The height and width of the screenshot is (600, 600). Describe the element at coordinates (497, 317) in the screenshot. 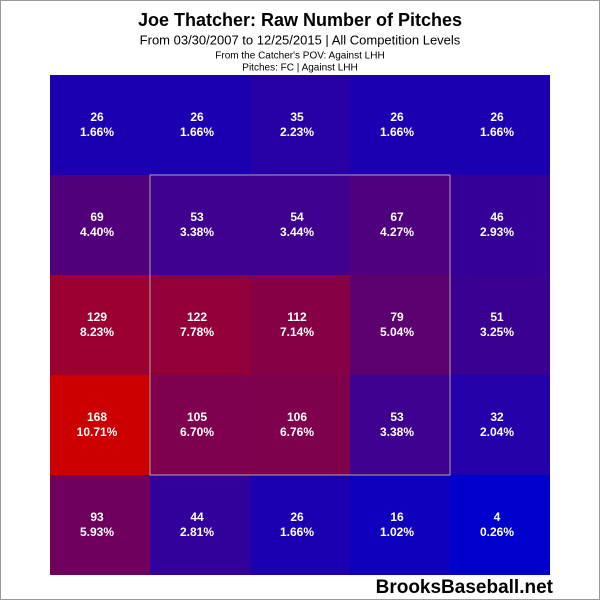

I see `cell-count: 51` at that location.